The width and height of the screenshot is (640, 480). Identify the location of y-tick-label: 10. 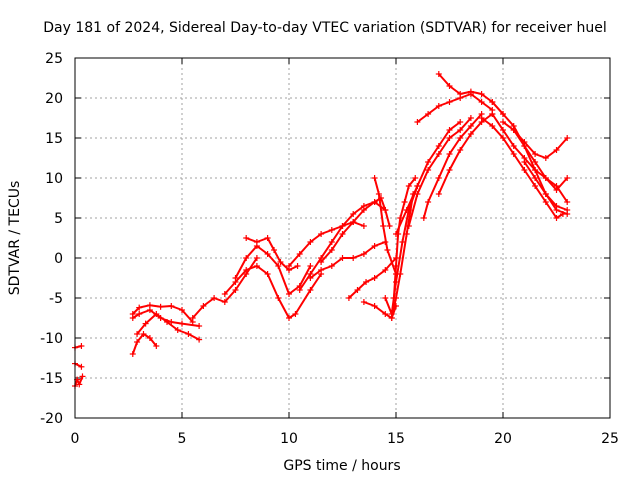
(54, 179).